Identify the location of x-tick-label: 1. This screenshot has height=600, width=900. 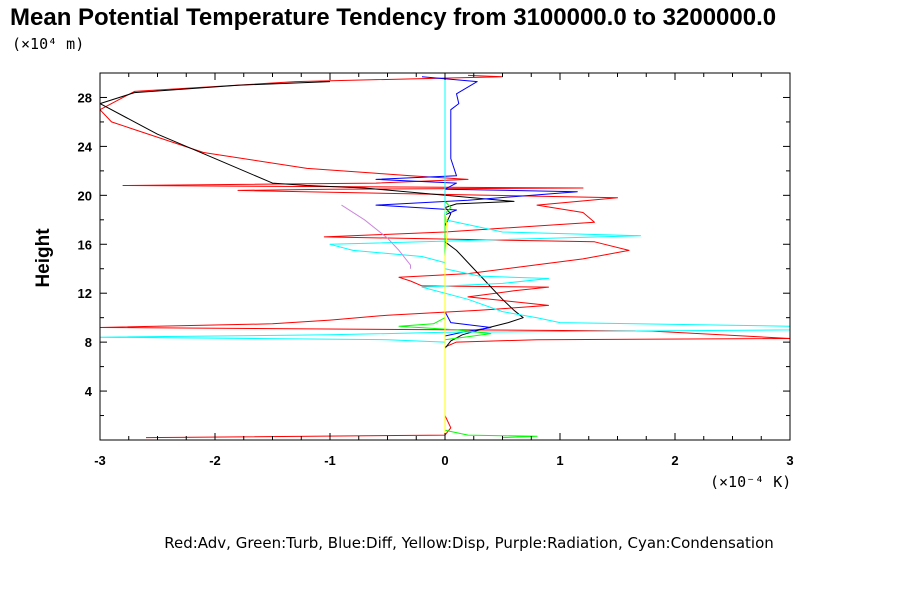
(559, 460).